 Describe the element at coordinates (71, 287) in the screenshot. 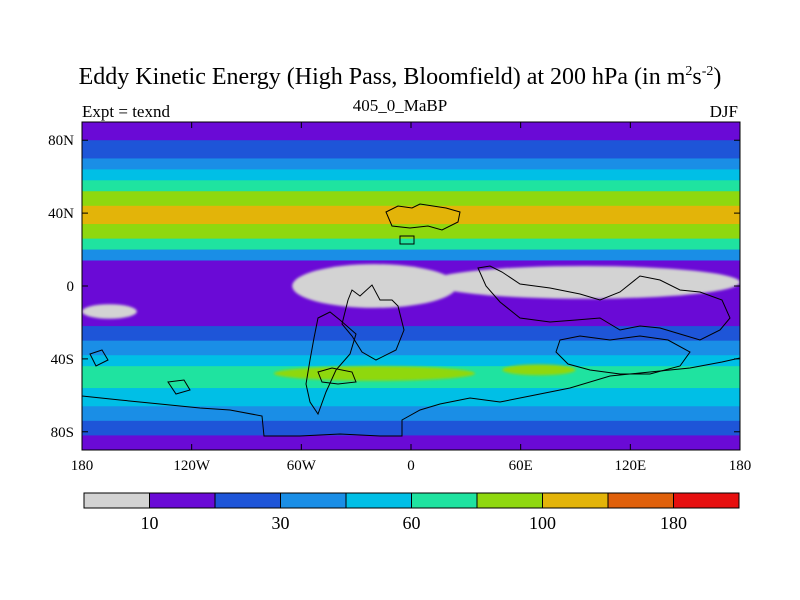

I see `y-tick-label: 0` at that location.